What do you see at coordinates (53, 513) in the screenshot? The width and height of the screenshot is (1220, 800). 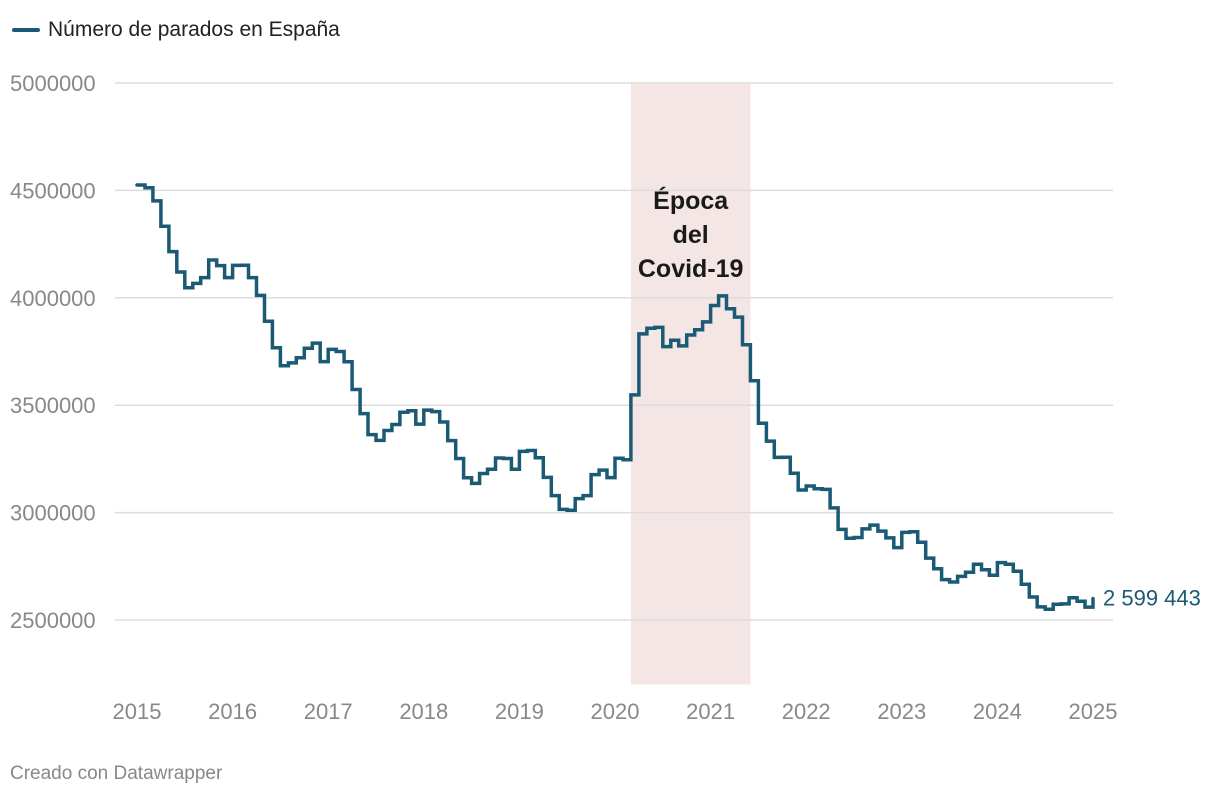 I see `y-tick-label: 3000000` at bounding box center [53, 513].